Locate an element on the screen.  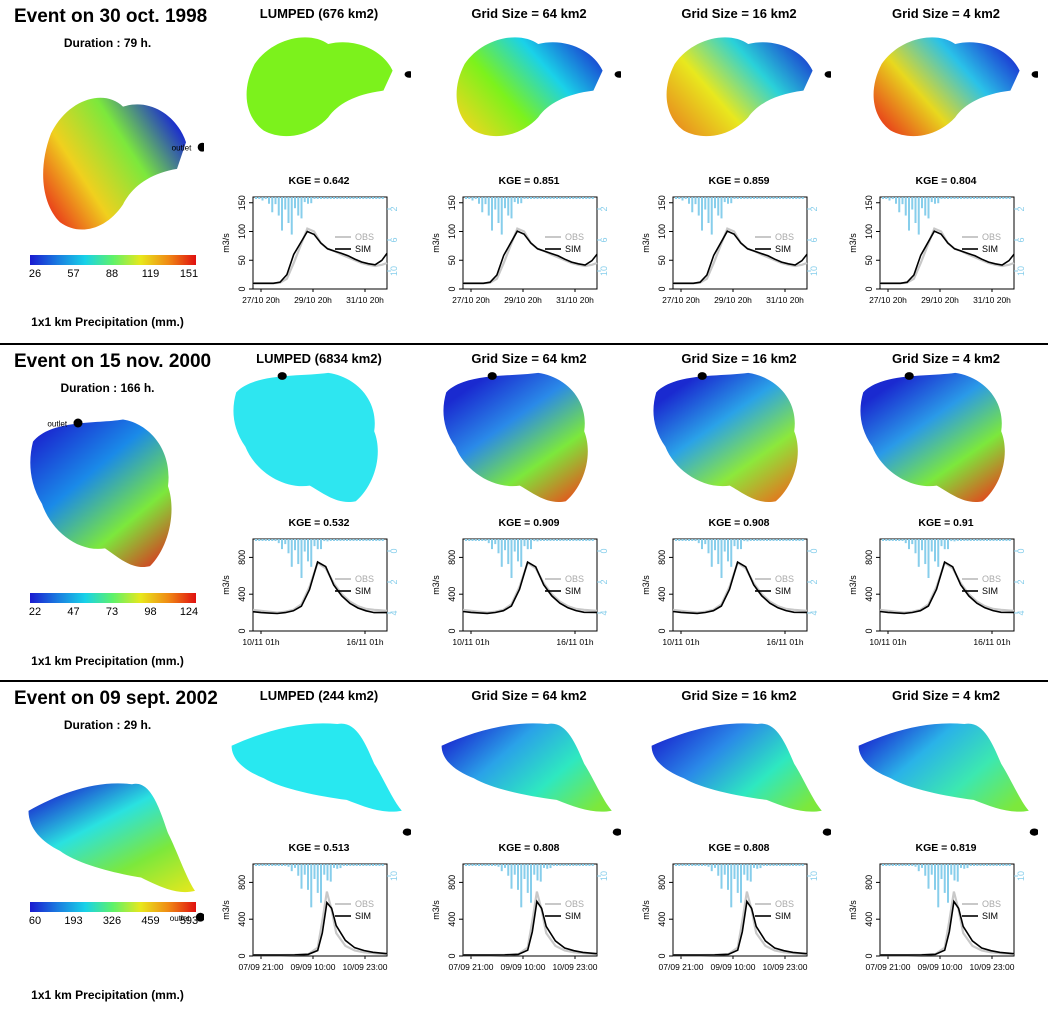
outlet-marker is located at coordinates (199, 917).